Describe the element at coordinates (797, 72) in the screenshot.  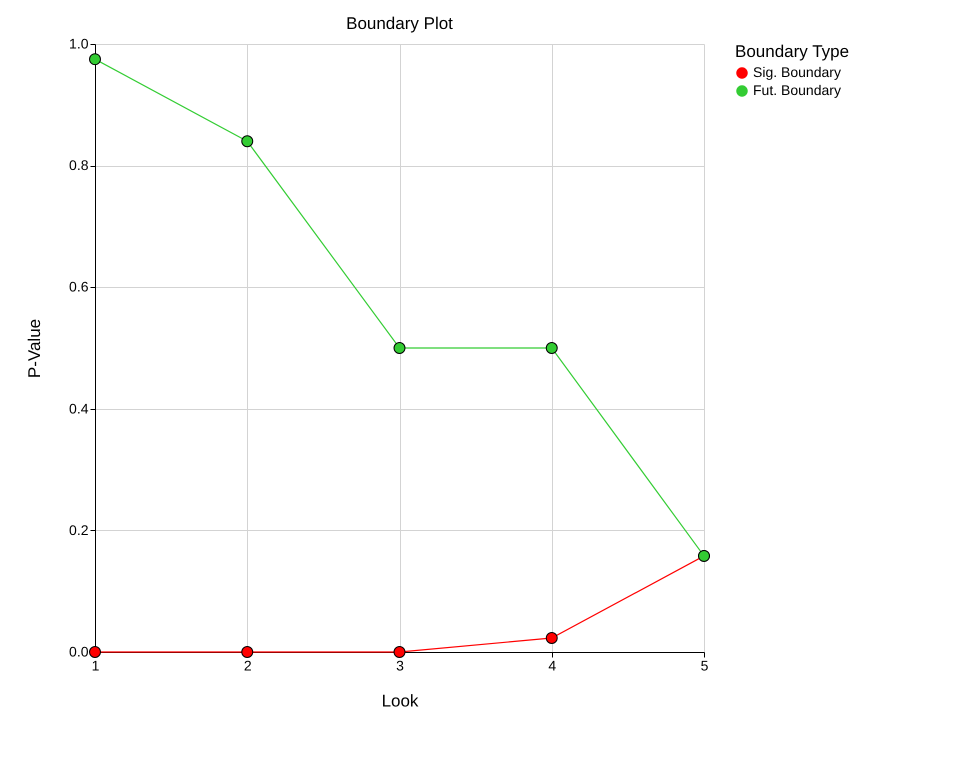
I see `legend-label: Sig. Boundary` at that location.